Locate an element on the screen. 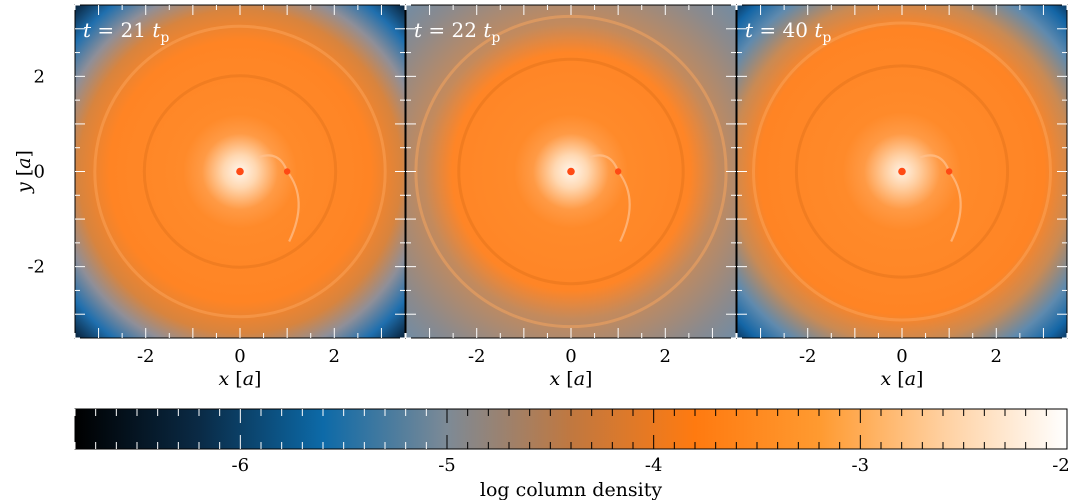 The image size is (1068, 500). colorbar-tick-label: -6 is located at coordinates (241, 465).